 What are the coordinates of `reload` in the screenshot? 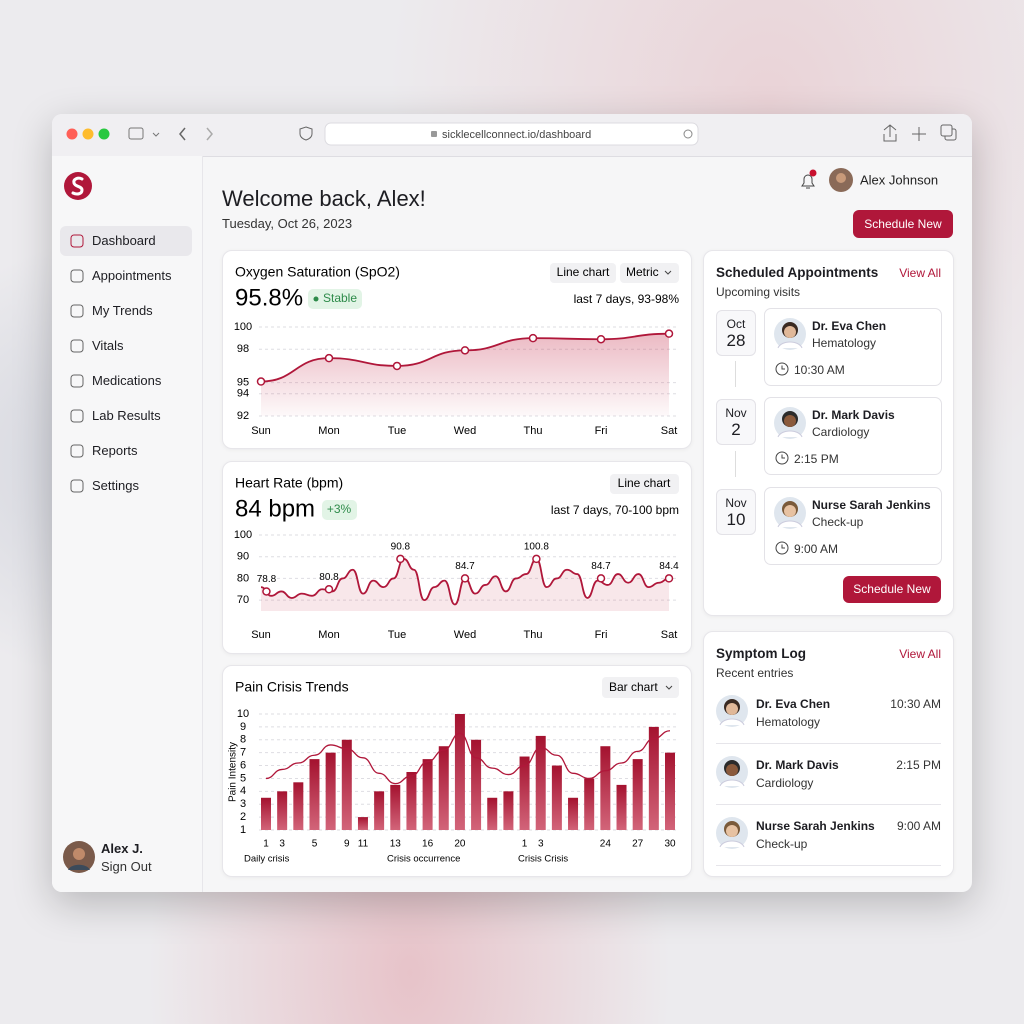 It's located at (688, 134).